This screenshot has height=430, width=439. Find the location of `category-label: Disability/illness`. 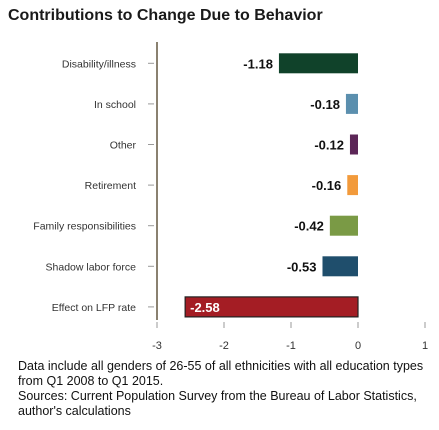

category-label: Disability/illness is located at coordinates (99, 64).